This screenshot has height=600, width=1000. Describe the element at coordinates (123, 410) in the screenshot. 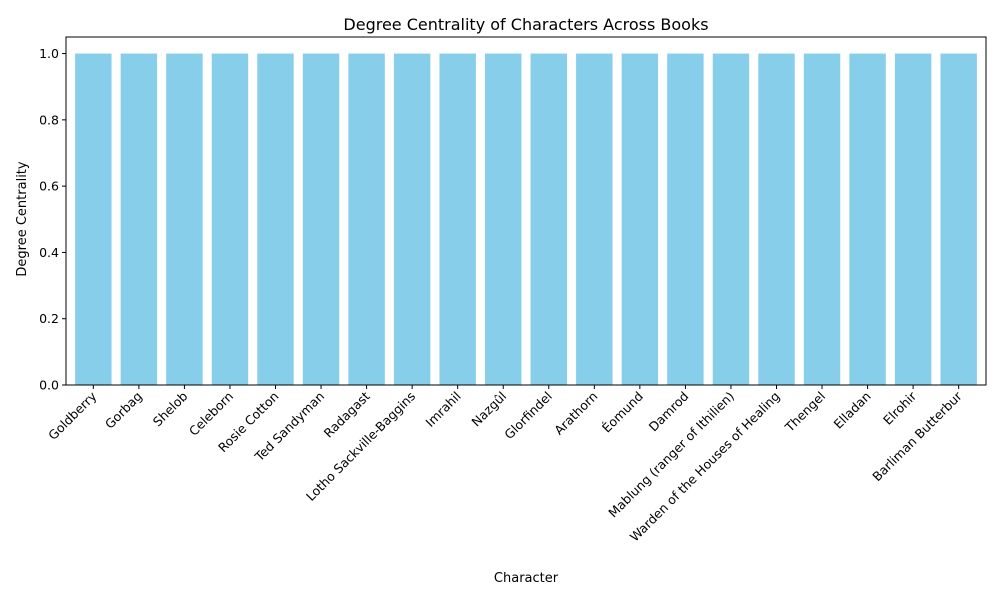

I see `x-tick-label-1: Gorbag` at that location.